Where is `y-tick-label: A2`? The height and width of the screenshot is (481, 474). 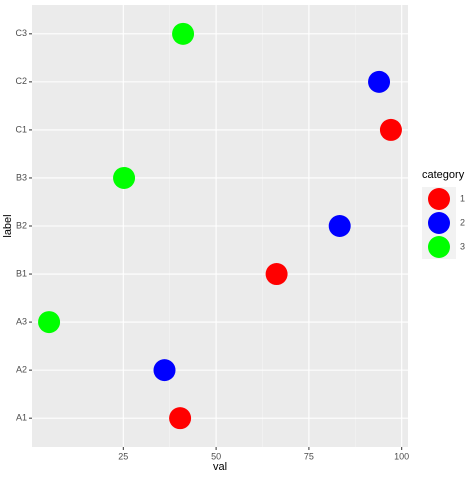 y-tick-label: A2 is located at coordinates (21, 370).